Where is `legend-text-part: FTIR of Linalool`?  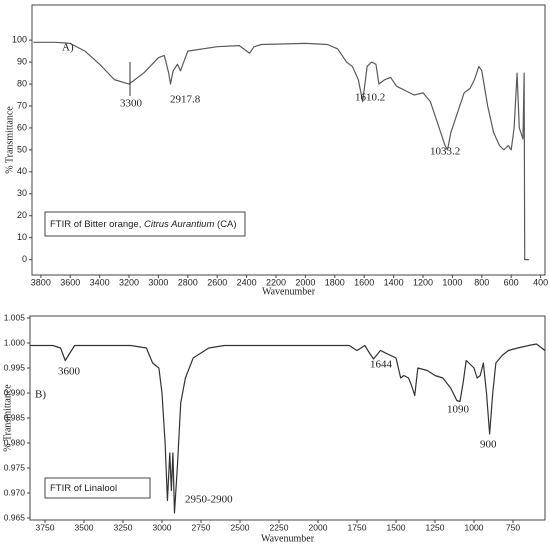
legend-text-part: FTIR of Linalool is located at coordinates (83, 488).